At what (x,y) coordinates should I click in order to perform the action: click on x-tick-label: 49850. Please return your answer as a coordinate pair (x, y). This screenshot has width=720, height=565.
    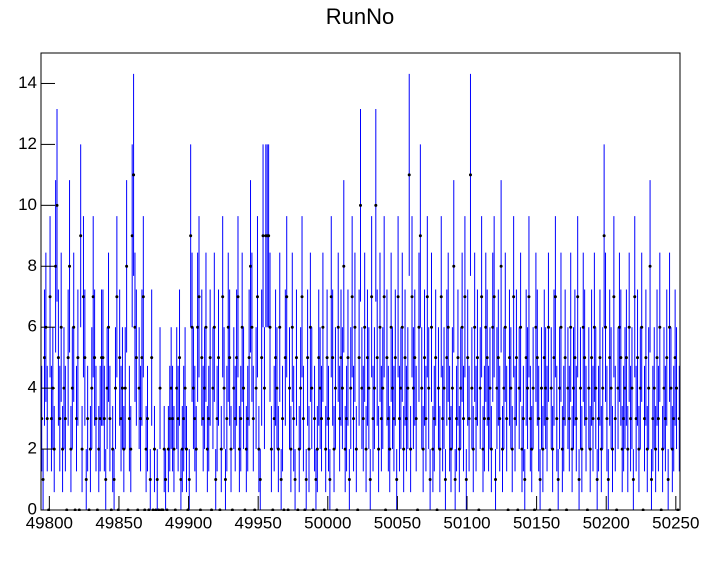
    Looking at the image, I should click on (118, 522).